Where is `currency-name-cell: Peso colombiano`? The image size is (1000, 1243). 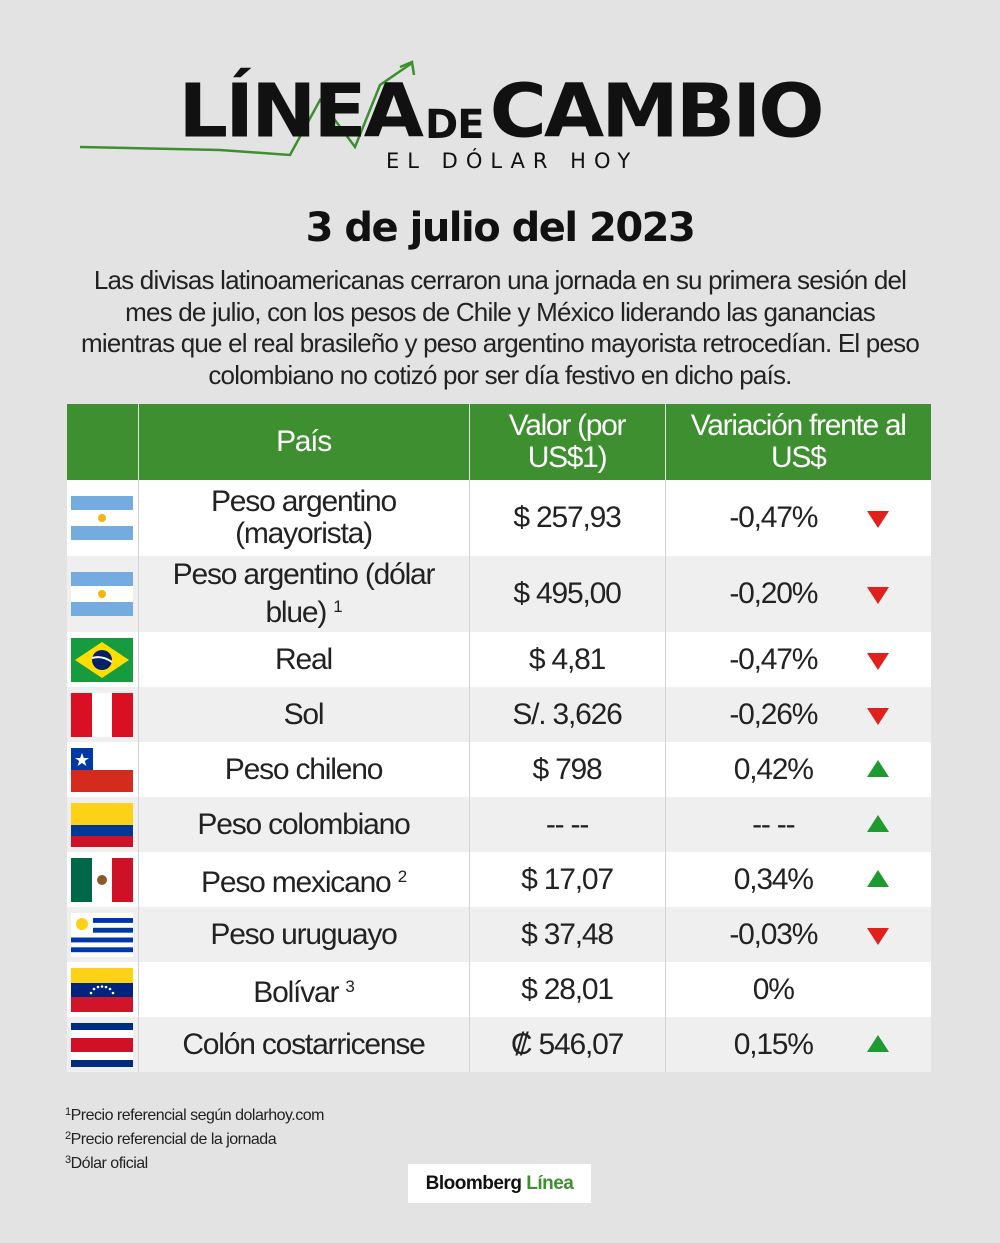 currency-name-cell: Peso colombiano is located at coordinates (304, 824).